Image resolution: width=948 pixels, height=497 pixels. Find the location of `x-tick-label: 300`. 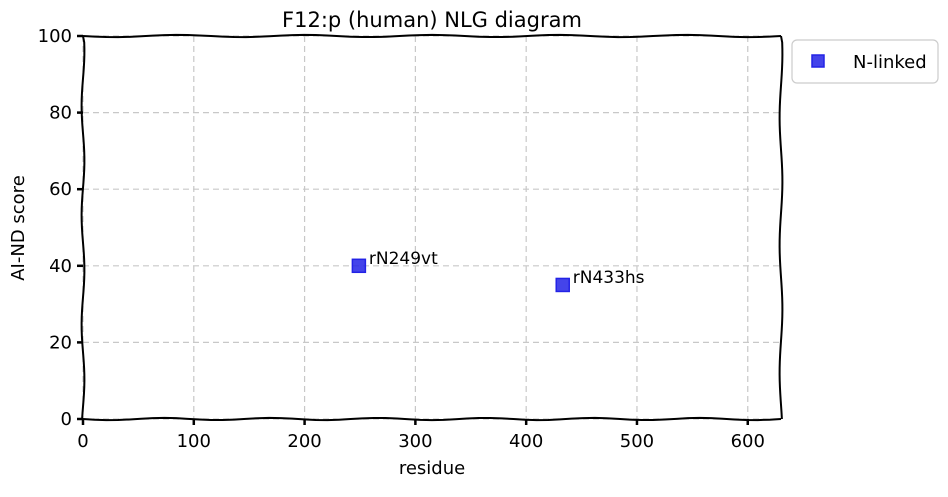

x-tick-label: 300 is located at coordinates (415, 441).